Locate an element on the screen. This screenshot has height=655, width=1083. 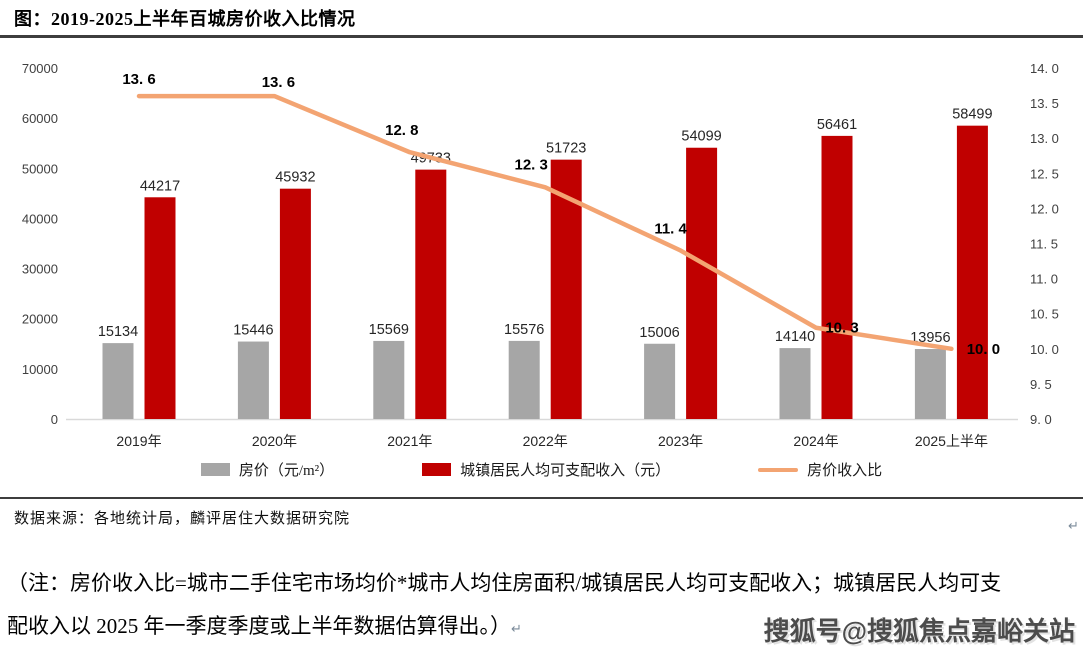
right-axis-tick: 9. 5 is located at coordinates (1041, 384).